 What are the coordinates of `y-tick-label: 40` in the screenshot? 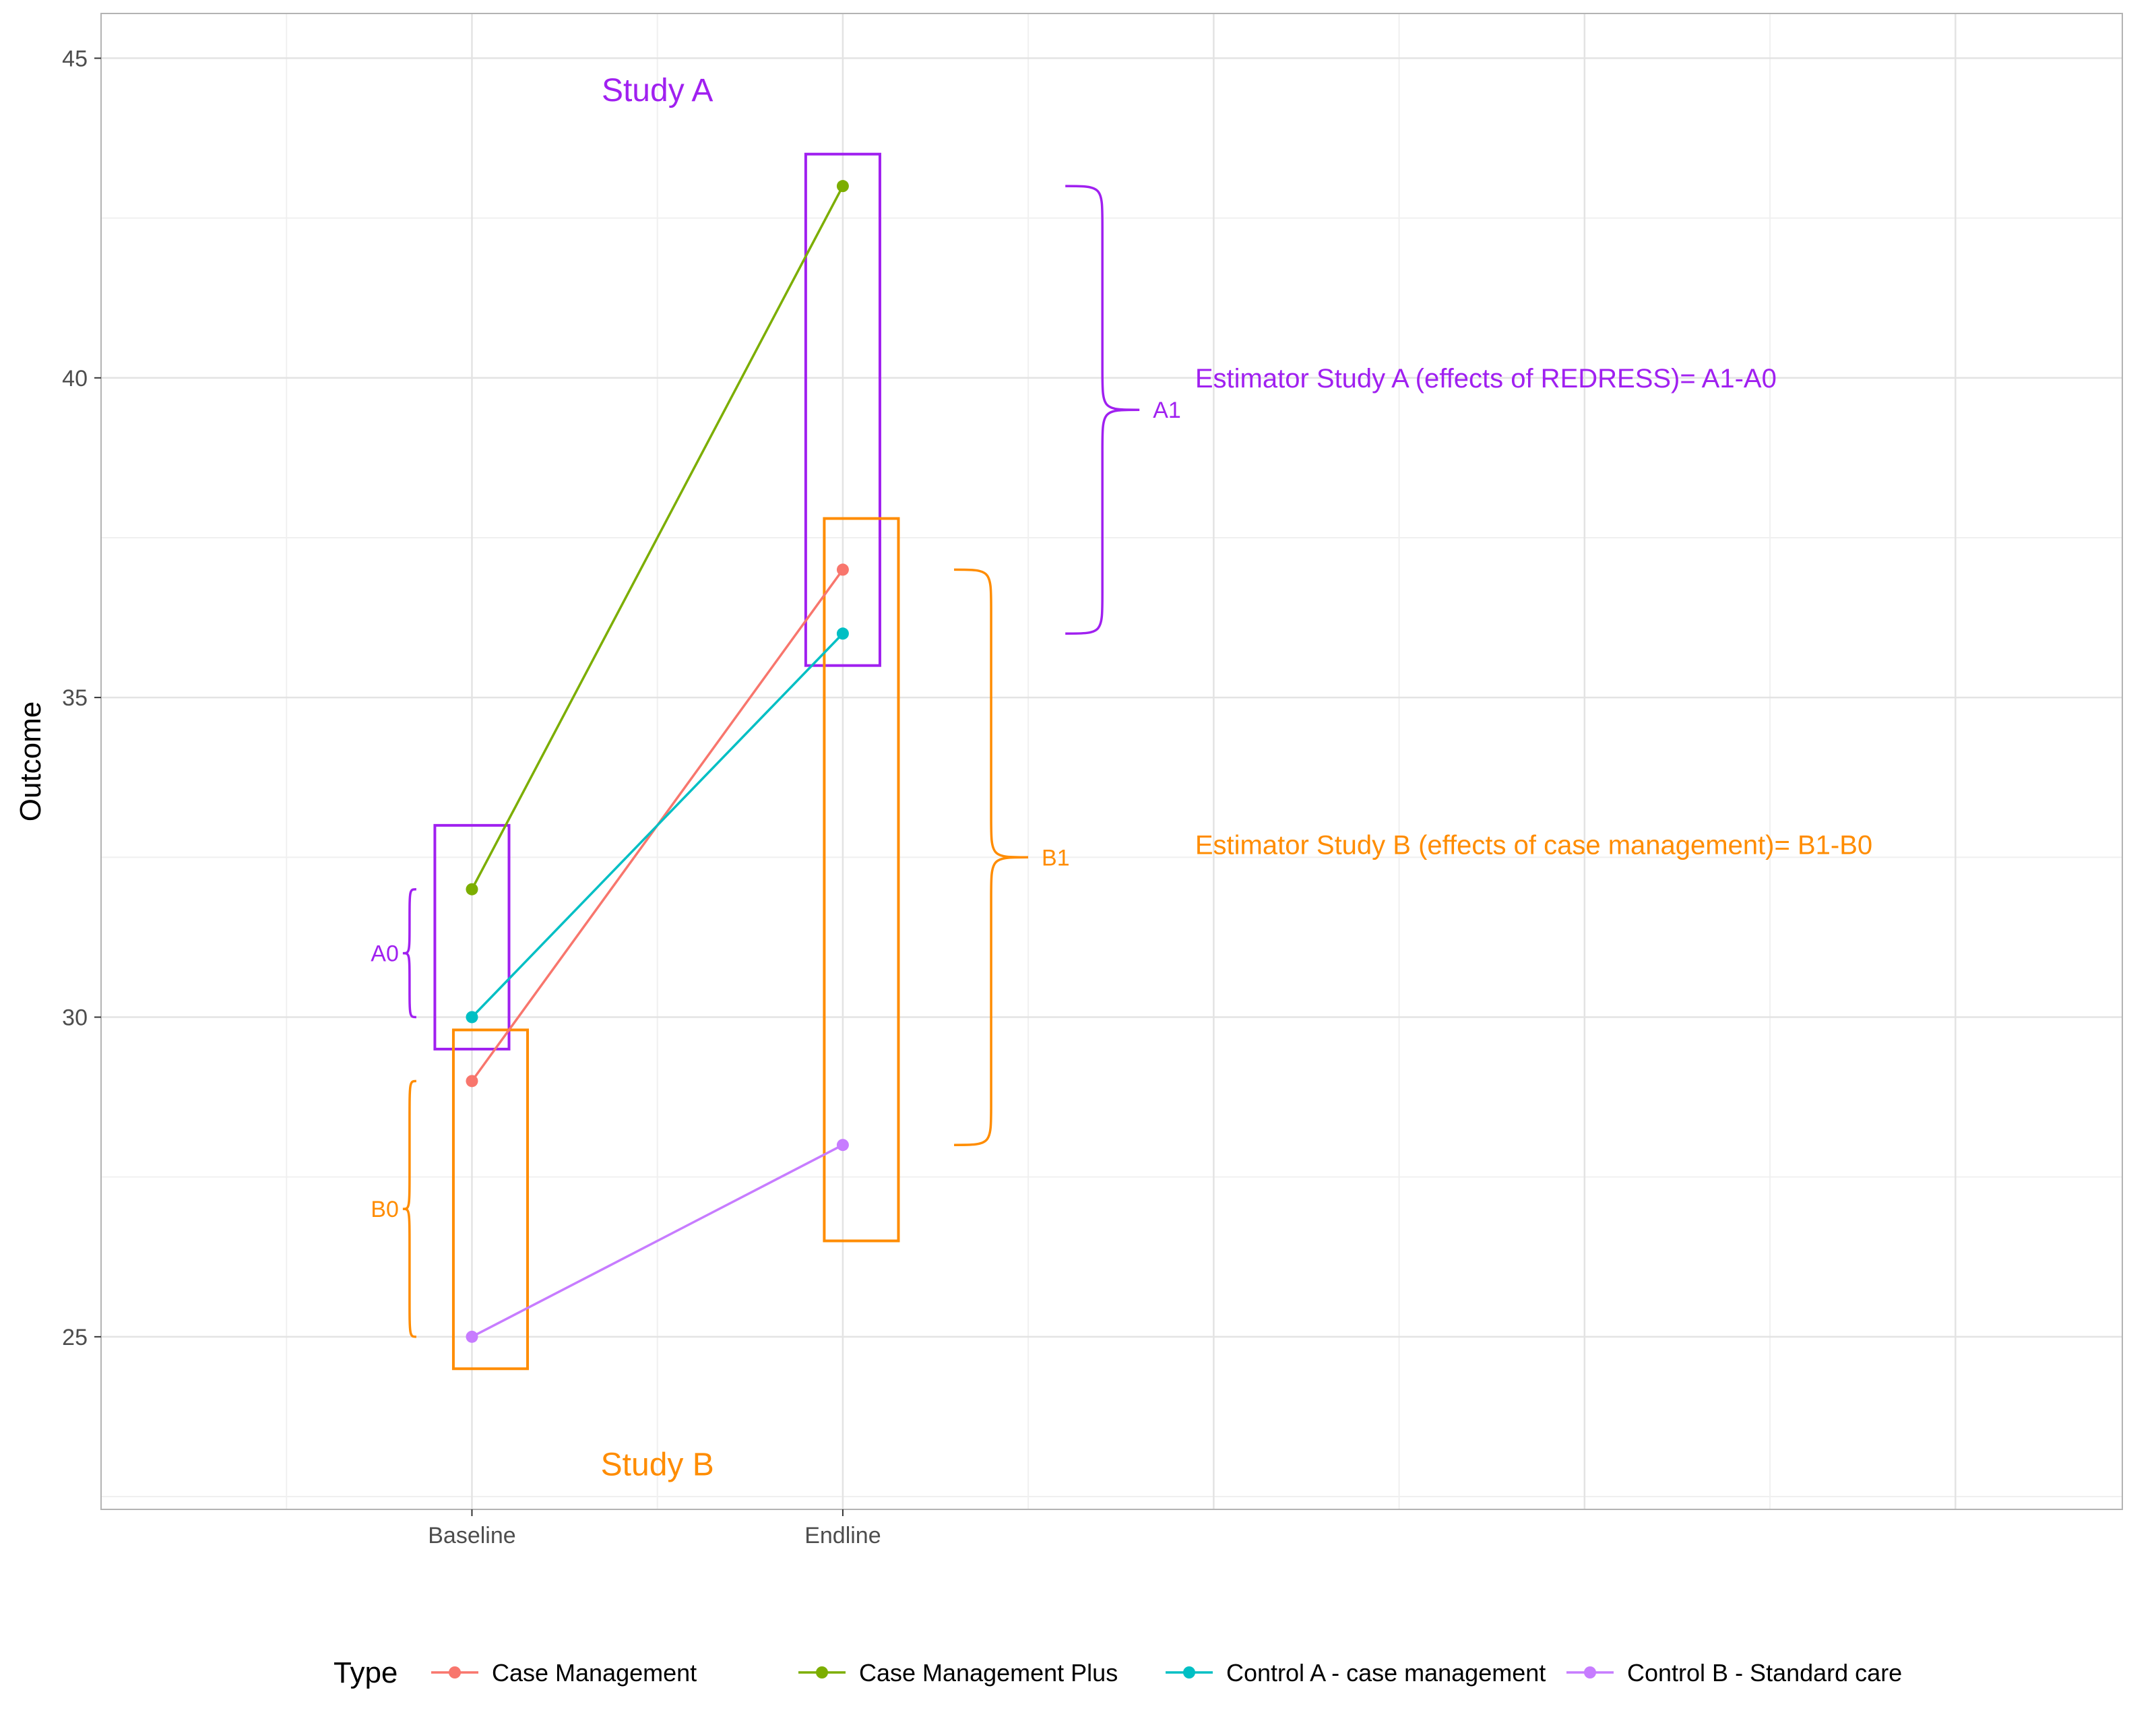 It's located at (75, 378).